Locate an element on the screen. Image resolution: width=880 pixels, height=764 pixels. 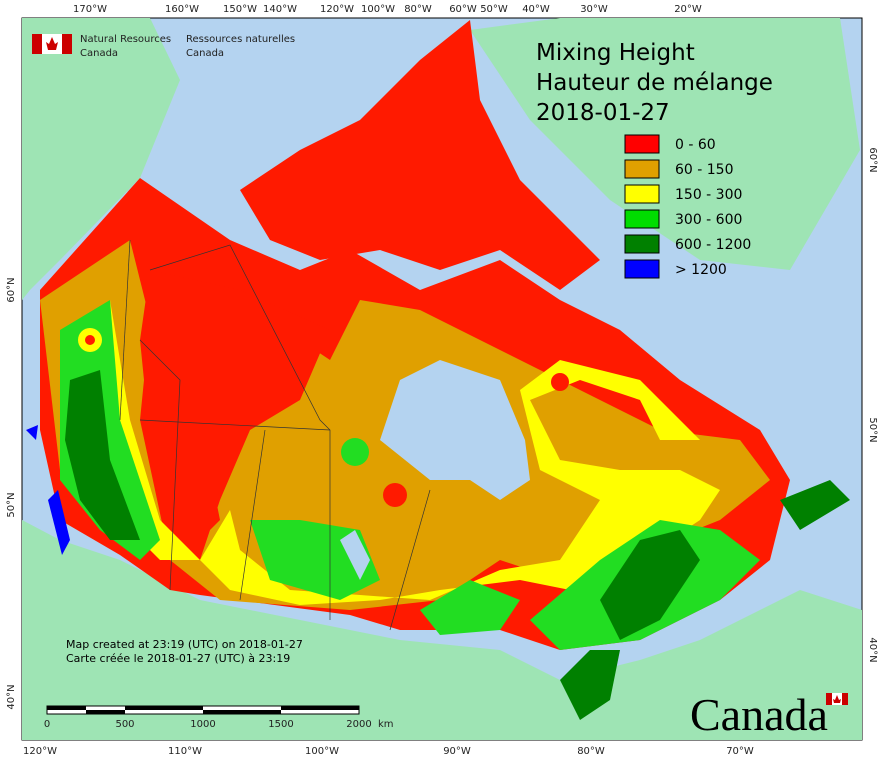
legend-label: 60 - 150 is located at coordinates (704, 170).